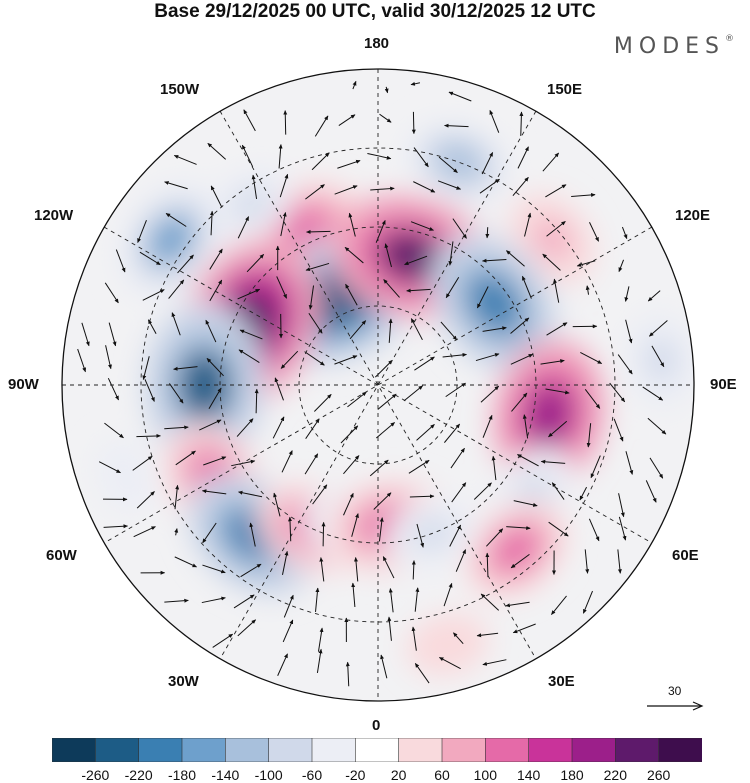  I want to click on colorbar-tick-label: 60, so click(442, 775).